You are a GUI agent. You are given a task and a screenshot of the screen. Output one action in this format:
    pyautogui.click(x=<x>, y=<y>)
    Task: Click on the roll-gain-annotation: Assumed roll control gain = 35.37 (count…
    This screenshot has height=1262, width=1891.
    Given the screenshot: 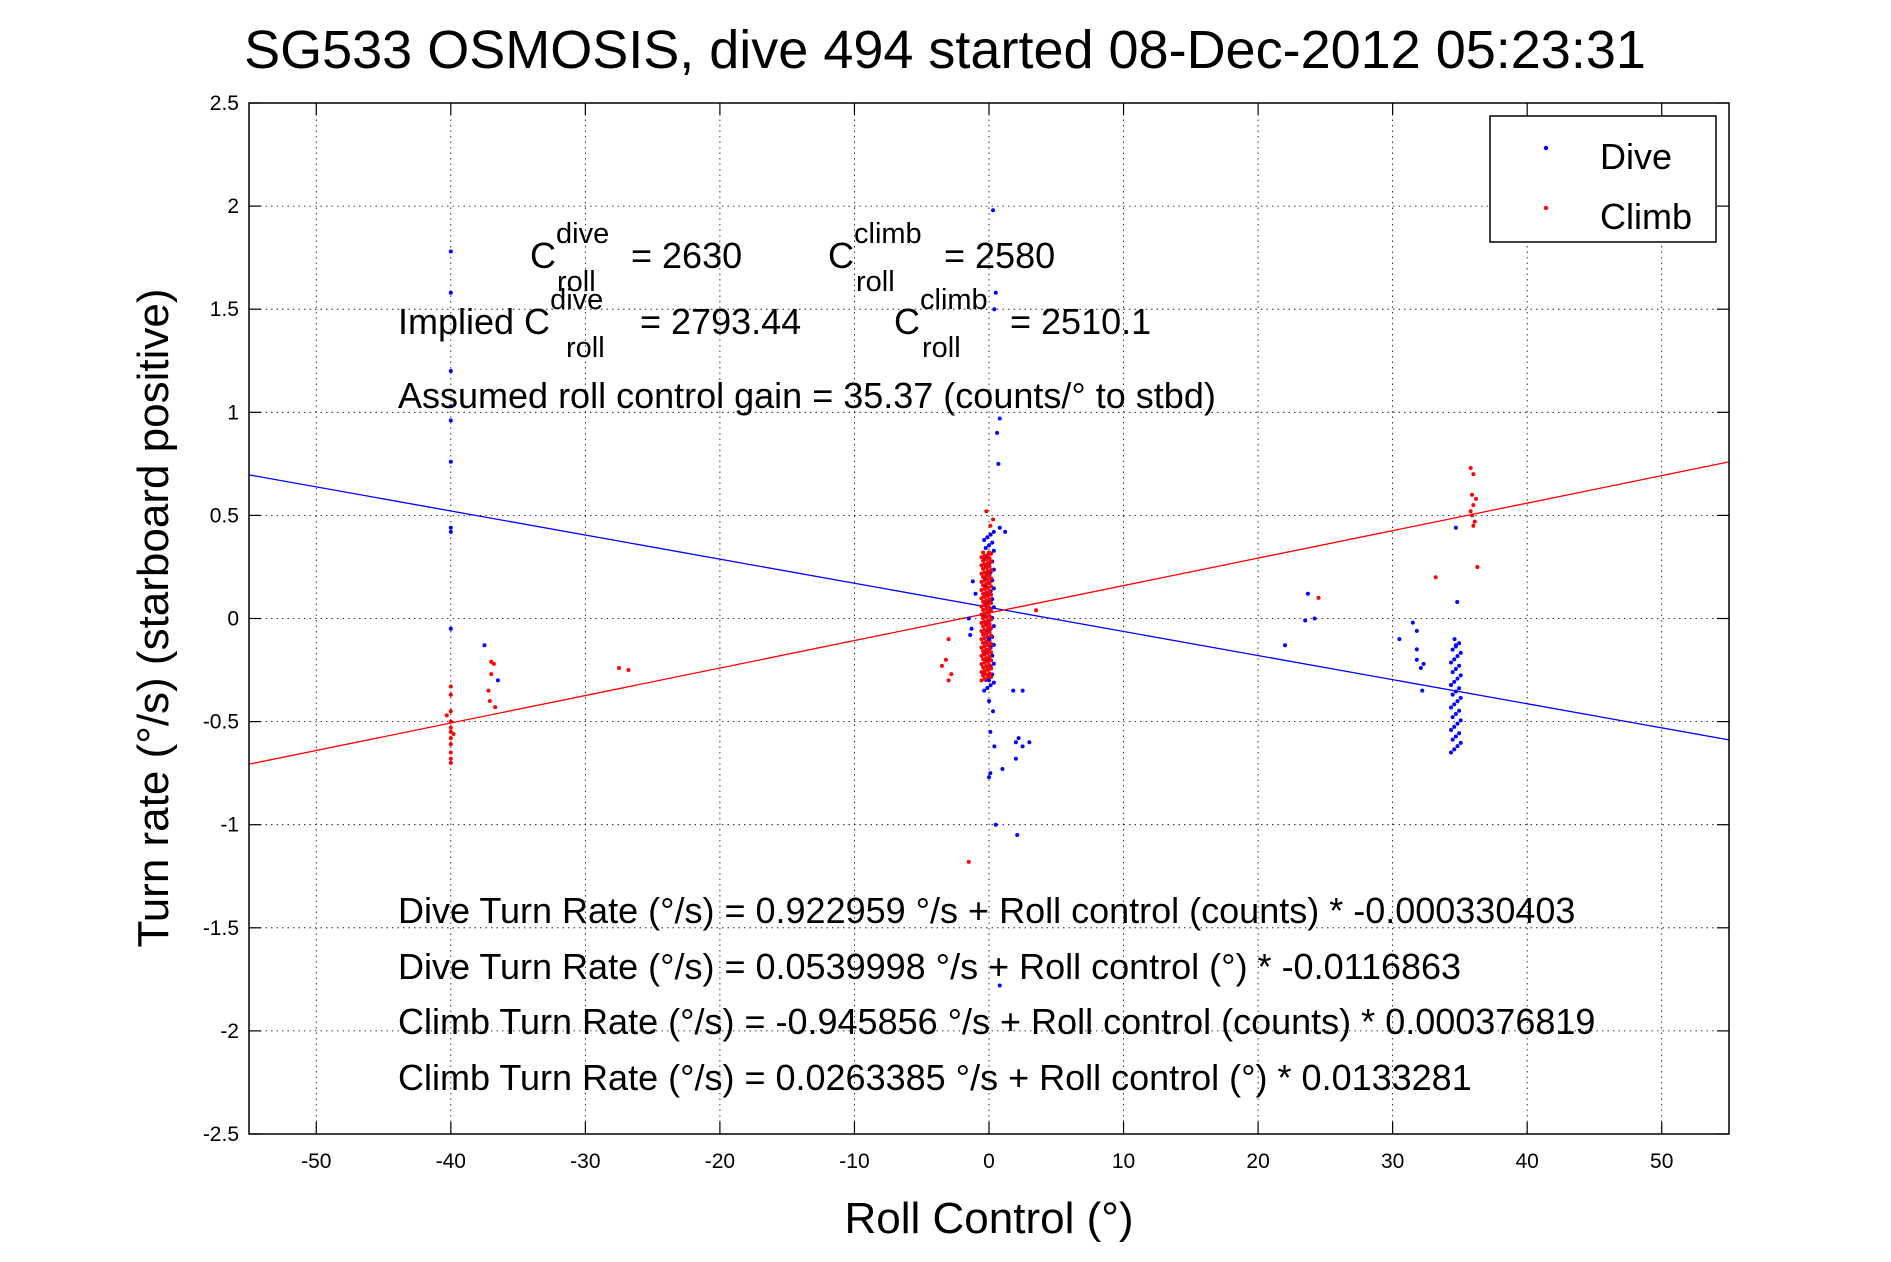 What is the action you would take?
    pyautogui.click(x=807, y=395)
    